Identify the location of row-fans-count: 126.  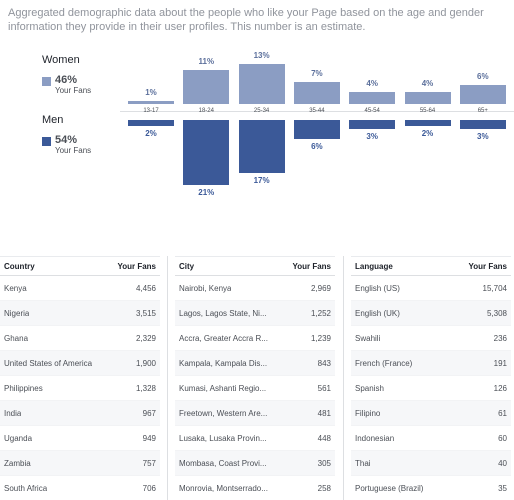
(500, 388).